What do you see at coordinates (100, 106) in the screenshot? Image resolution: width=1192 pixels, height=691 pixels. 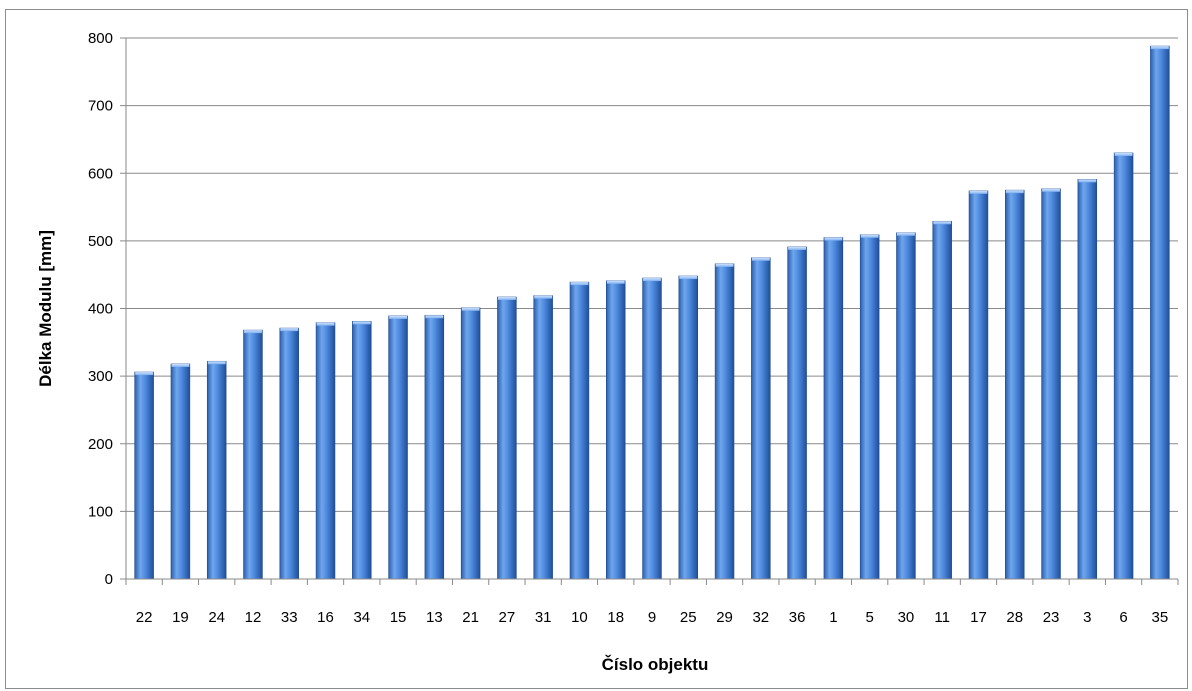 I see `y-tick-label: 700` at bounding box center [100, 106].